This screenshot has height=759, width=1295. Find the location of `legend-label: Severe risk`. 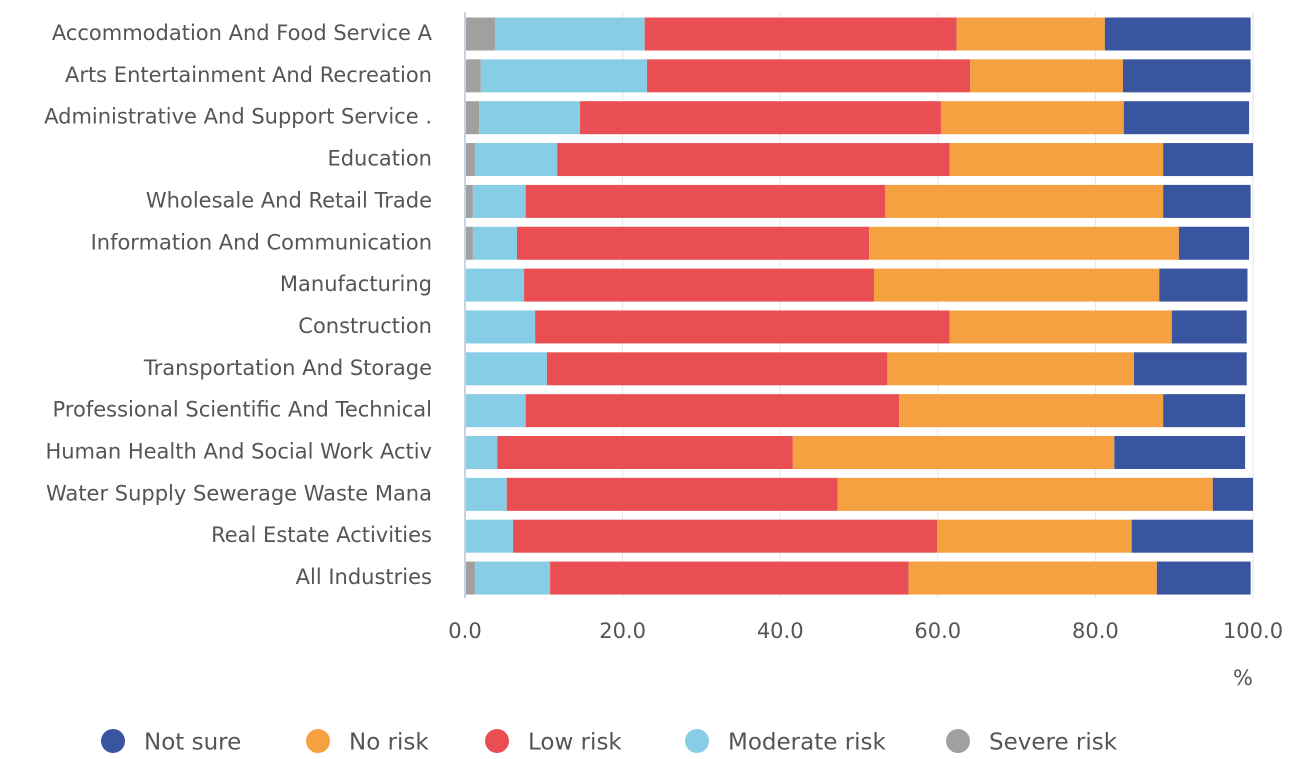

legend-label: Severe risk is located at coordinates (1053, 743).